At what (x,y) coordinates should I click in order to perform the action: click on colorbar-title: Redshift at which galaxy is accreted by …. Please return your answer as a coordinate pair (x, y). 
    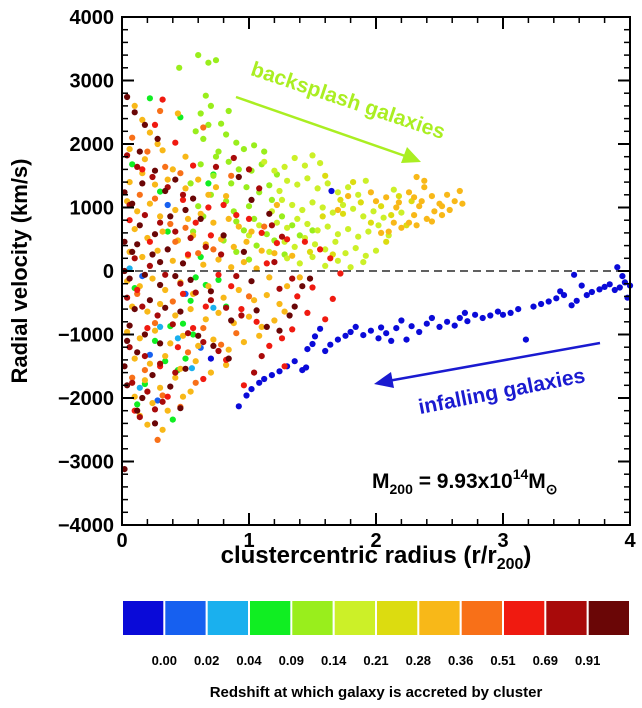
    Looking at the image, I should click on (376, 692).